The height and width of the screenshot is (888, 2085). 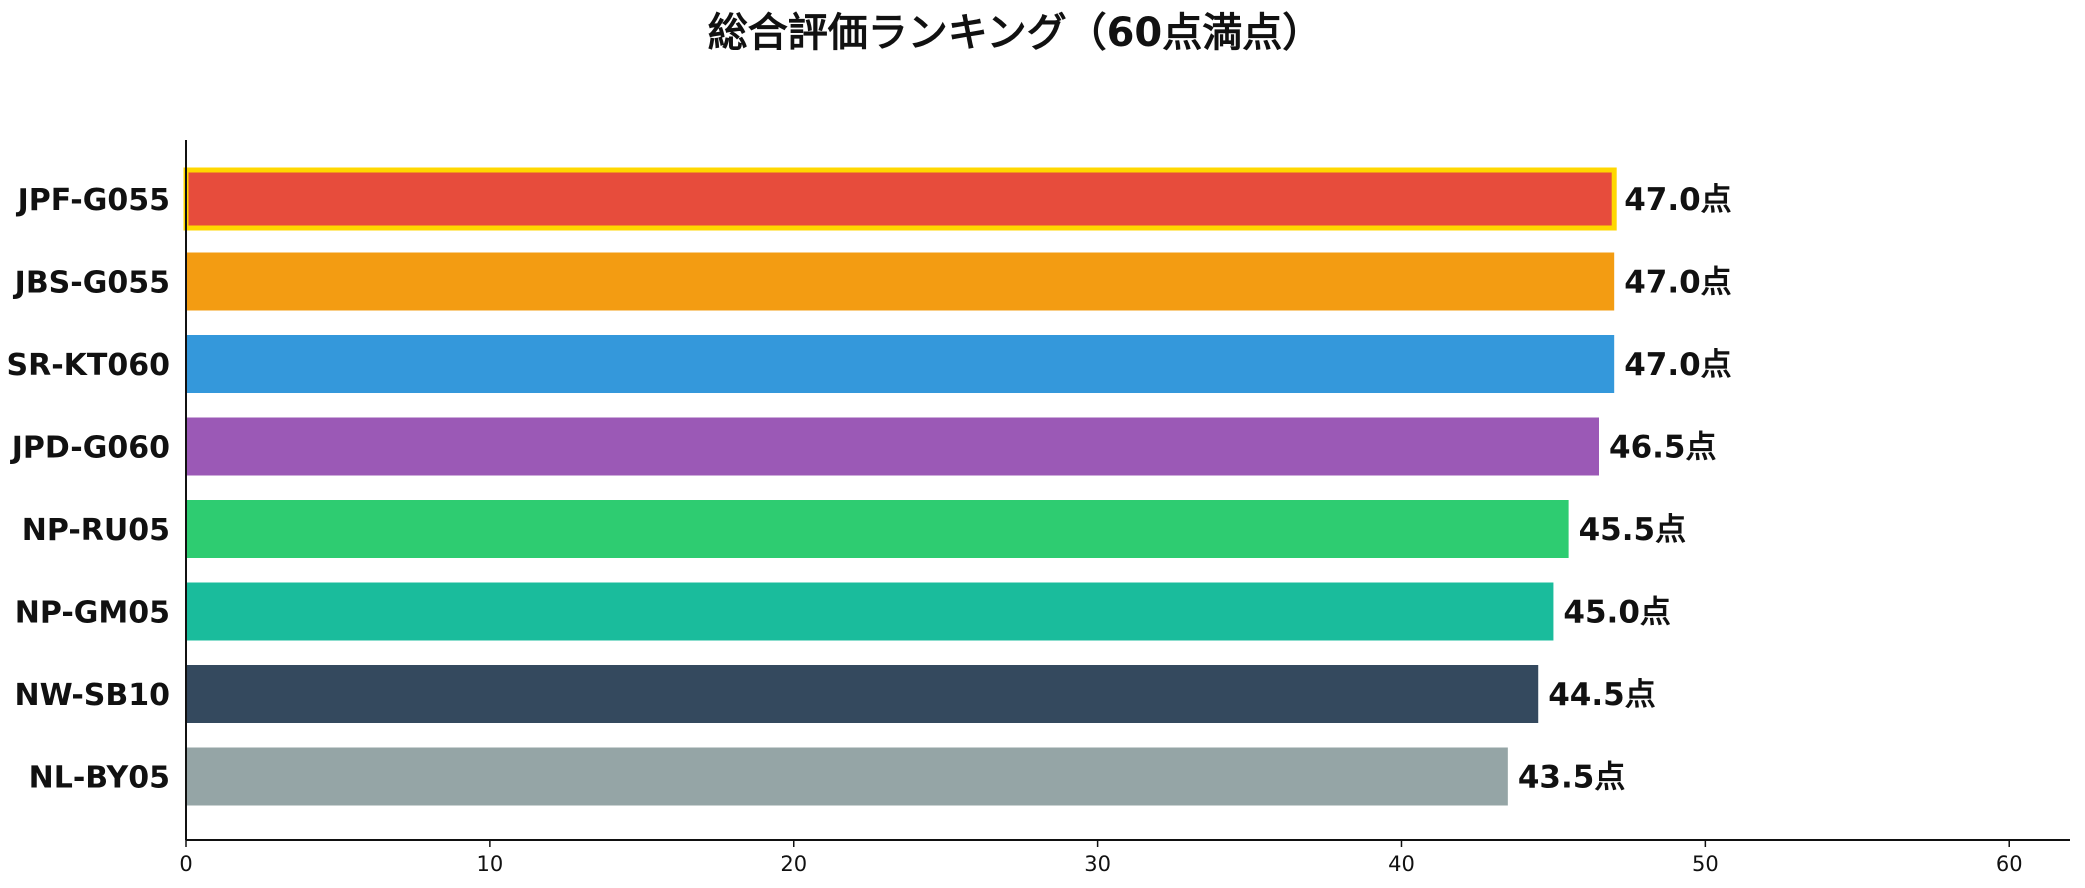 What do you see at coordinates (1602, 695) in the screenshot?
I see `value-label: 44.5点` at bounding box center [1602, 695].